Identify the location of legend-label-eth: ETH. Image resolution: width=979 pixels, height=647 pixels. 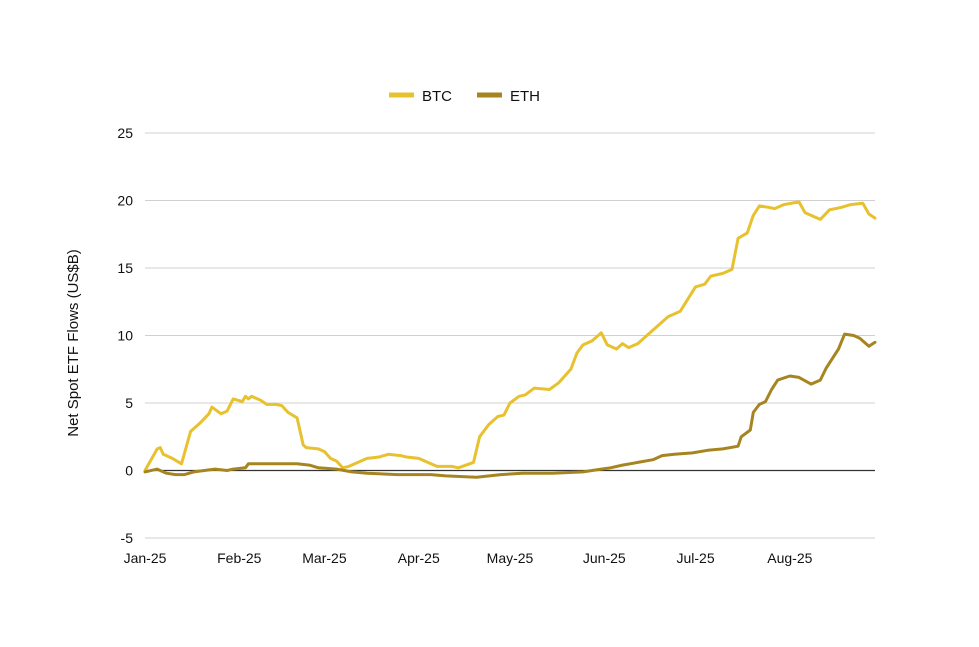
(525, 96).